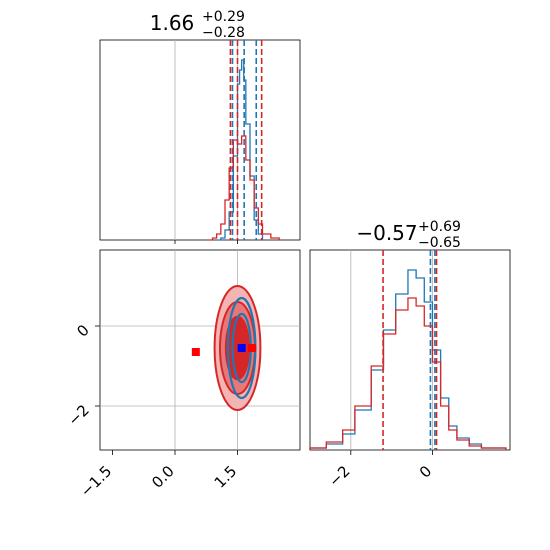  I want to click on title-median: −0.57, so click(386, 233).